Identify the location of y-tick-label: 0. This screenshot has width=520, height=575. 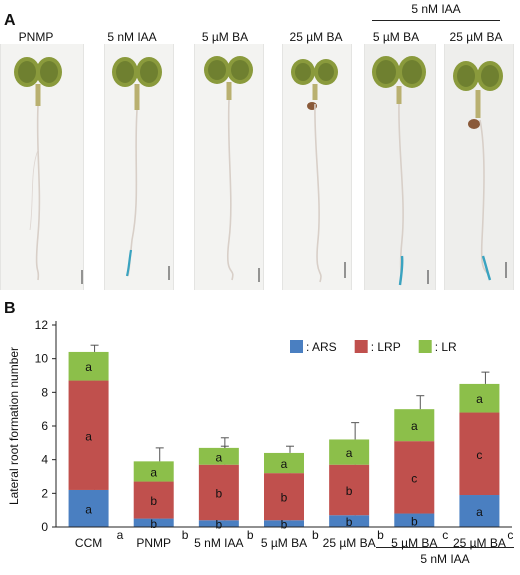
(44, 527).